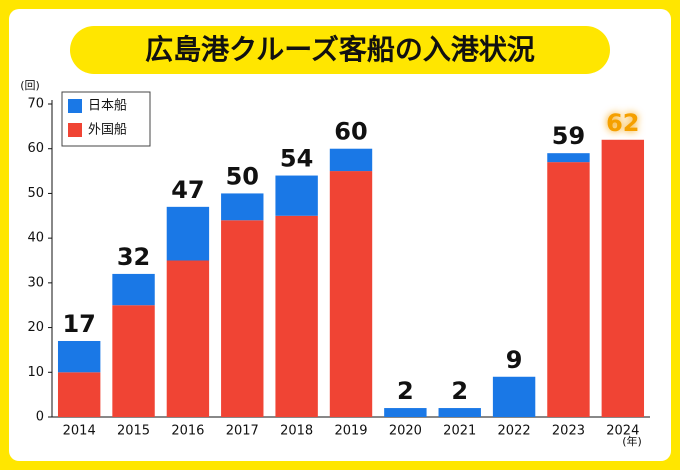 The image size is (680, 470). I want to click on x-tick-label: 2023, so click(568, 431).